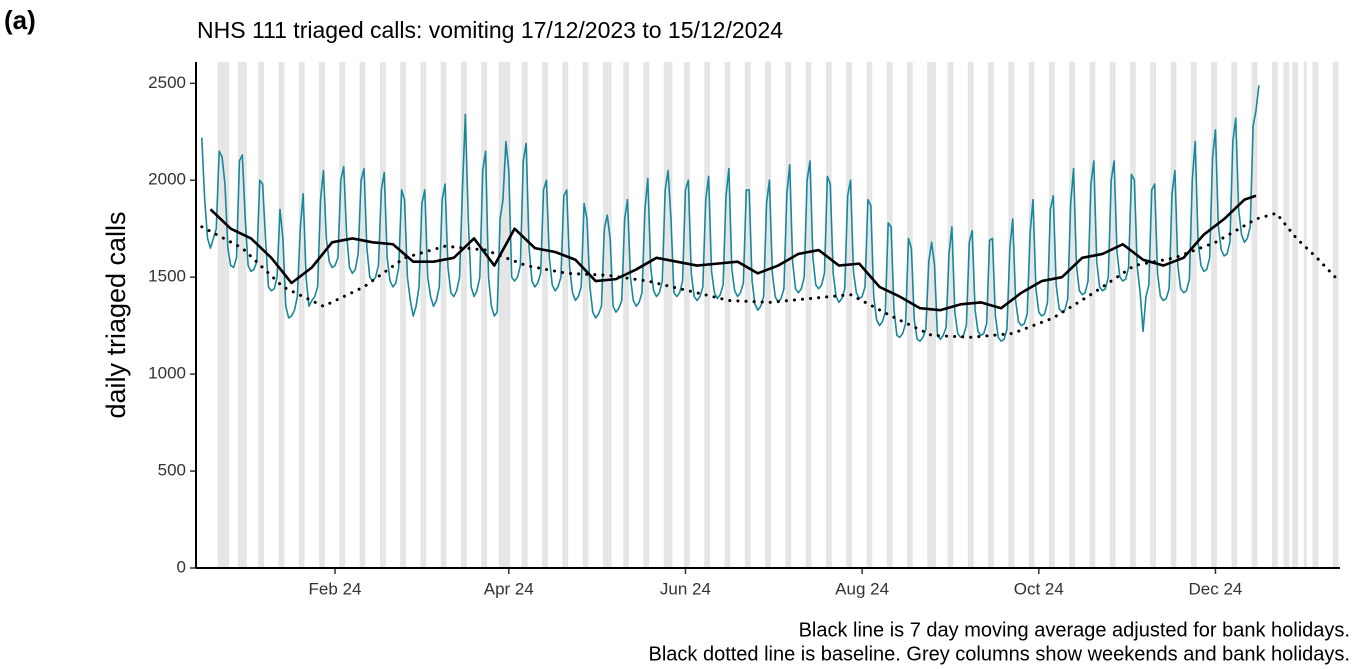  What do you see at coordinates (20, 20) in the screenshot?
I see `panel-label: (a)` at bounding box center [20, 20].